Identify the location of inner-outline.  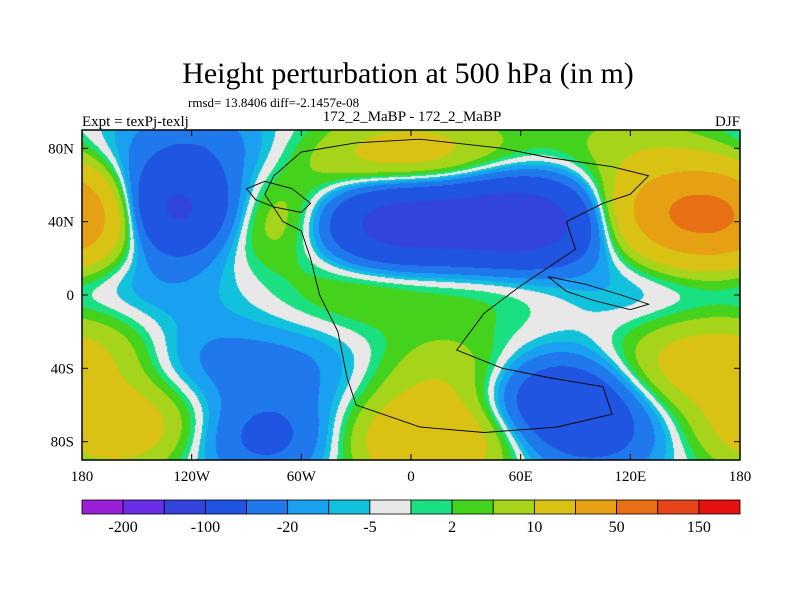
(278, 196).